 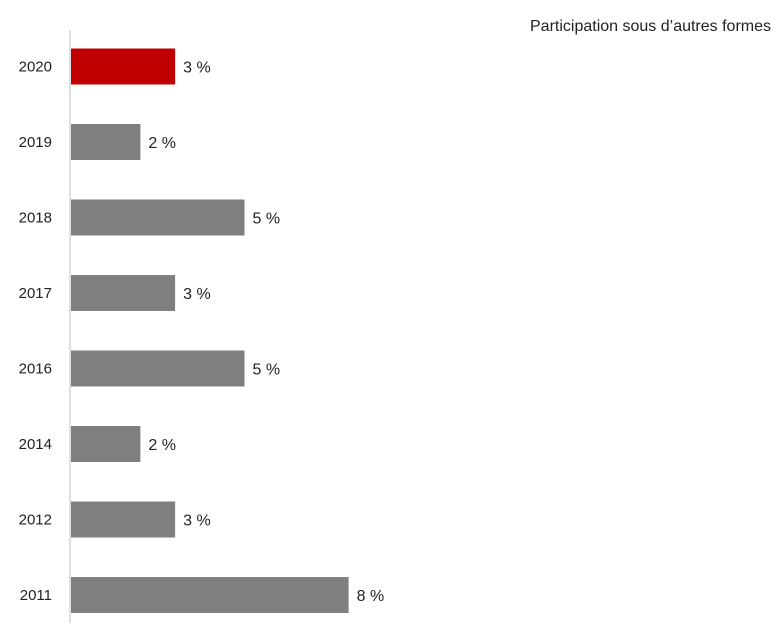 I want to click on value-label-2012: 3 %, so click(x=197, y=521).